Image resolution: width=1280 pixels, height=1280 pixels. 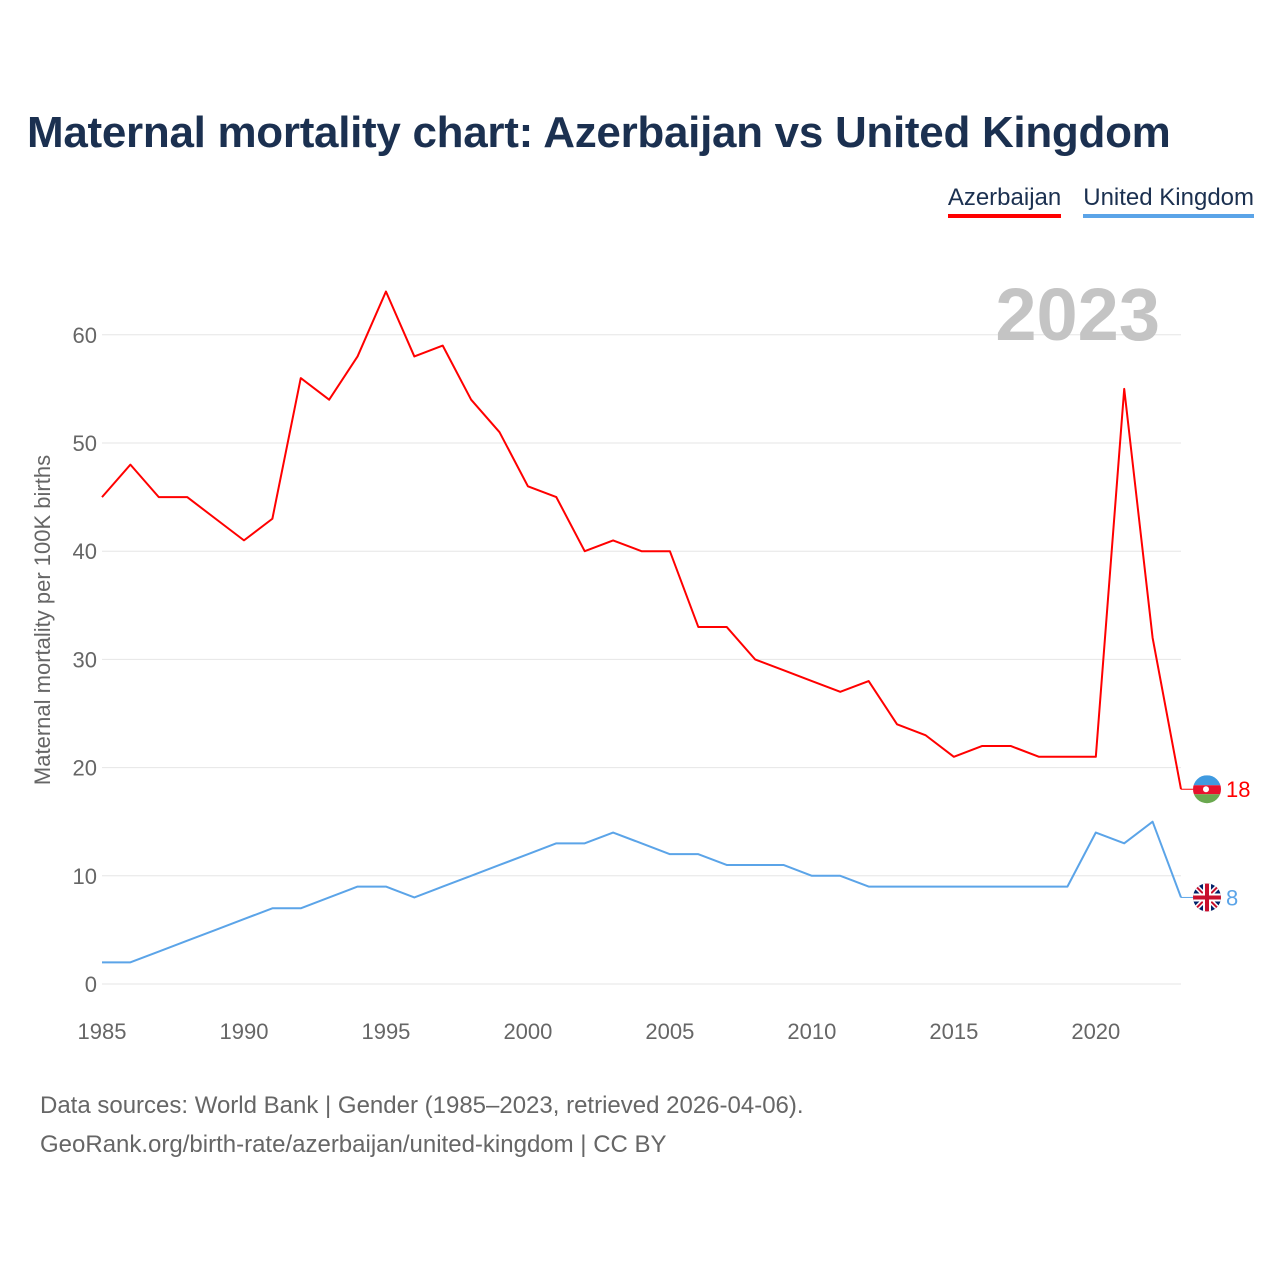 I want to click on x-tick-label: 2020, so click(x=1095, y=1031).